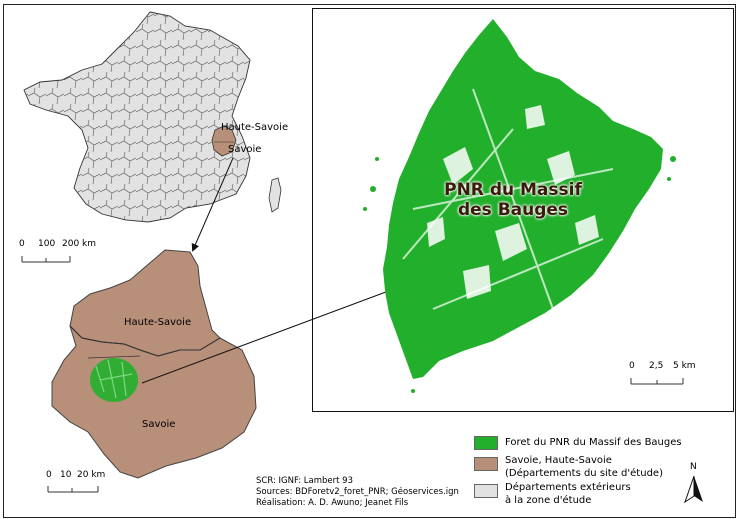  What do you see at coordinates (548, 500) in the screenshot?
I see `legend-label-outer-departments-line2: à la zone d'étude` at bounding box center [548, 500].